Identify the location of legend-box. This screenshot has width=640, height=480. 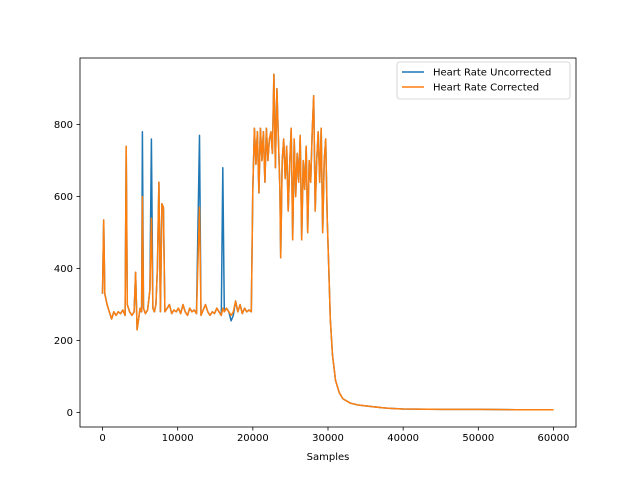
(483, 80).